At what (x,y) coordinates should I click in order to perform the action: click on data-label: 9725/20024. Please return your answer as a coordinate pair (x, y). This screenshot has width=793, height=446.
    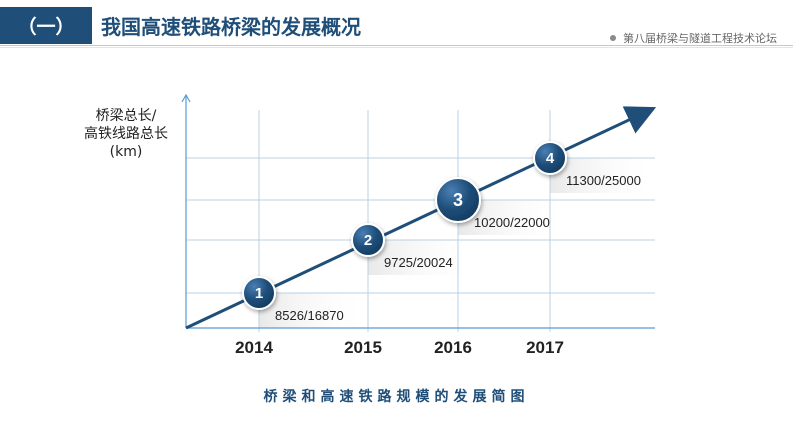
    Looking at the image, I should click on (418, 262).